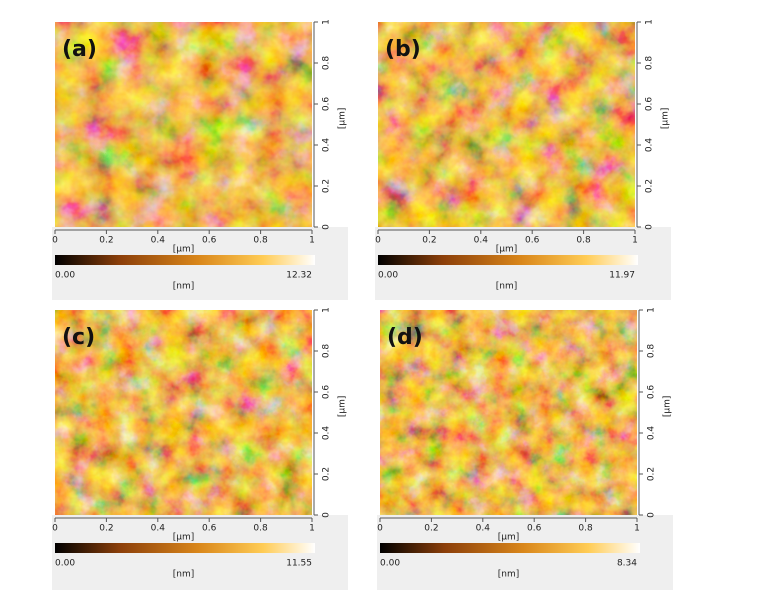 This screenshot has height=594, width=765. I want to click on panel-label: (d), so click(405, 337).